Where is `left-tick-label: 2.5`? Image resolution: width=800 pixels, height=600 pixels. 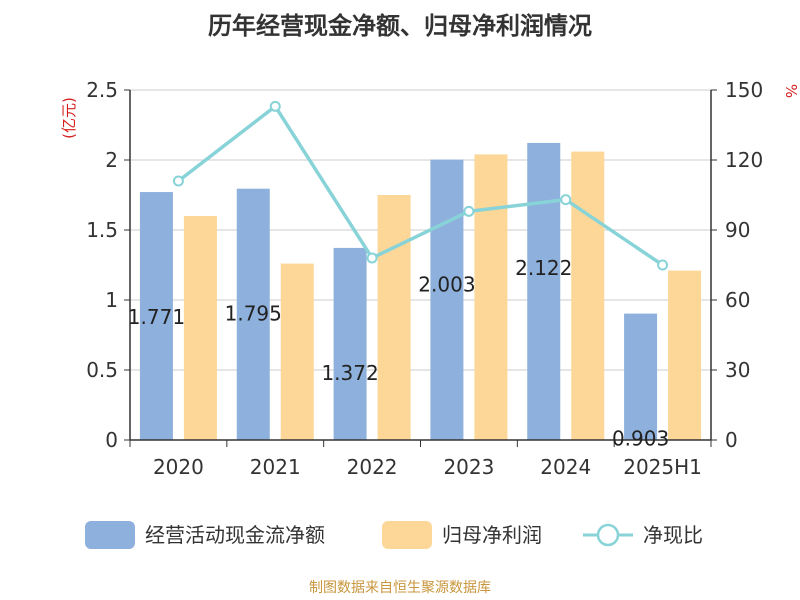 left-tick-label: 2.5 is located at coordinates (102, 90).